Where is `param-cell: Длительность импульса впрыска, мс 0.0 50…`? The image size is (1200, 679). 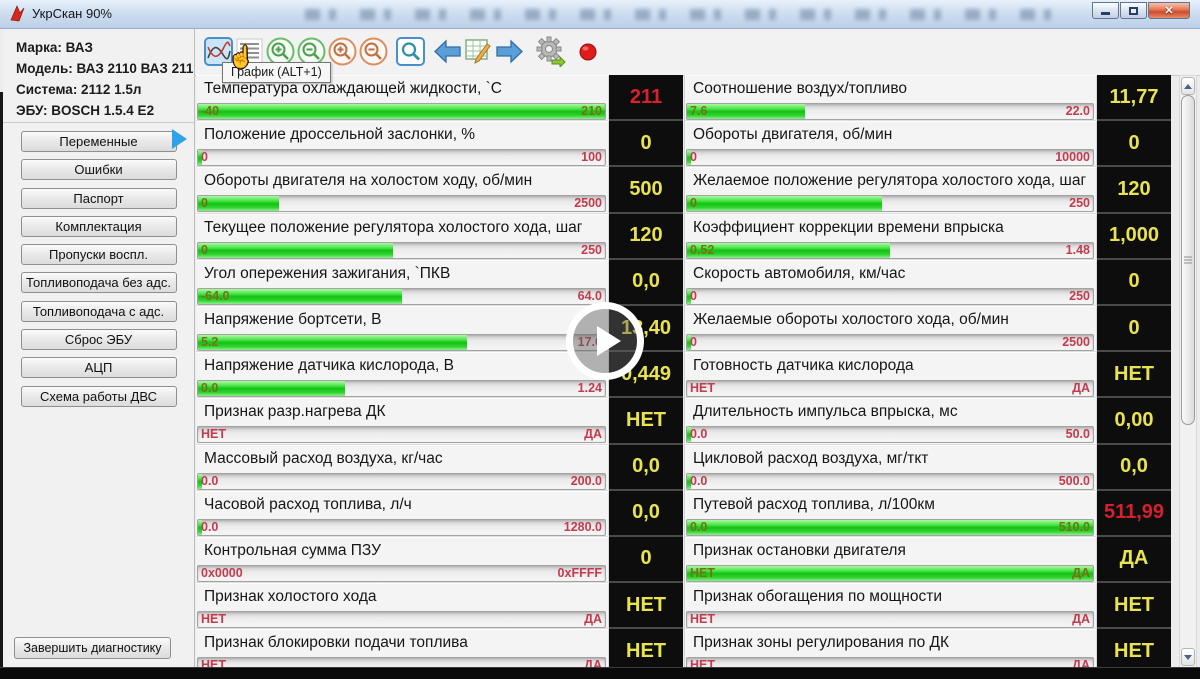
param-cell: Длительность импульса впрыска, мс 0.0 50… is located at coordinates (891, 421).